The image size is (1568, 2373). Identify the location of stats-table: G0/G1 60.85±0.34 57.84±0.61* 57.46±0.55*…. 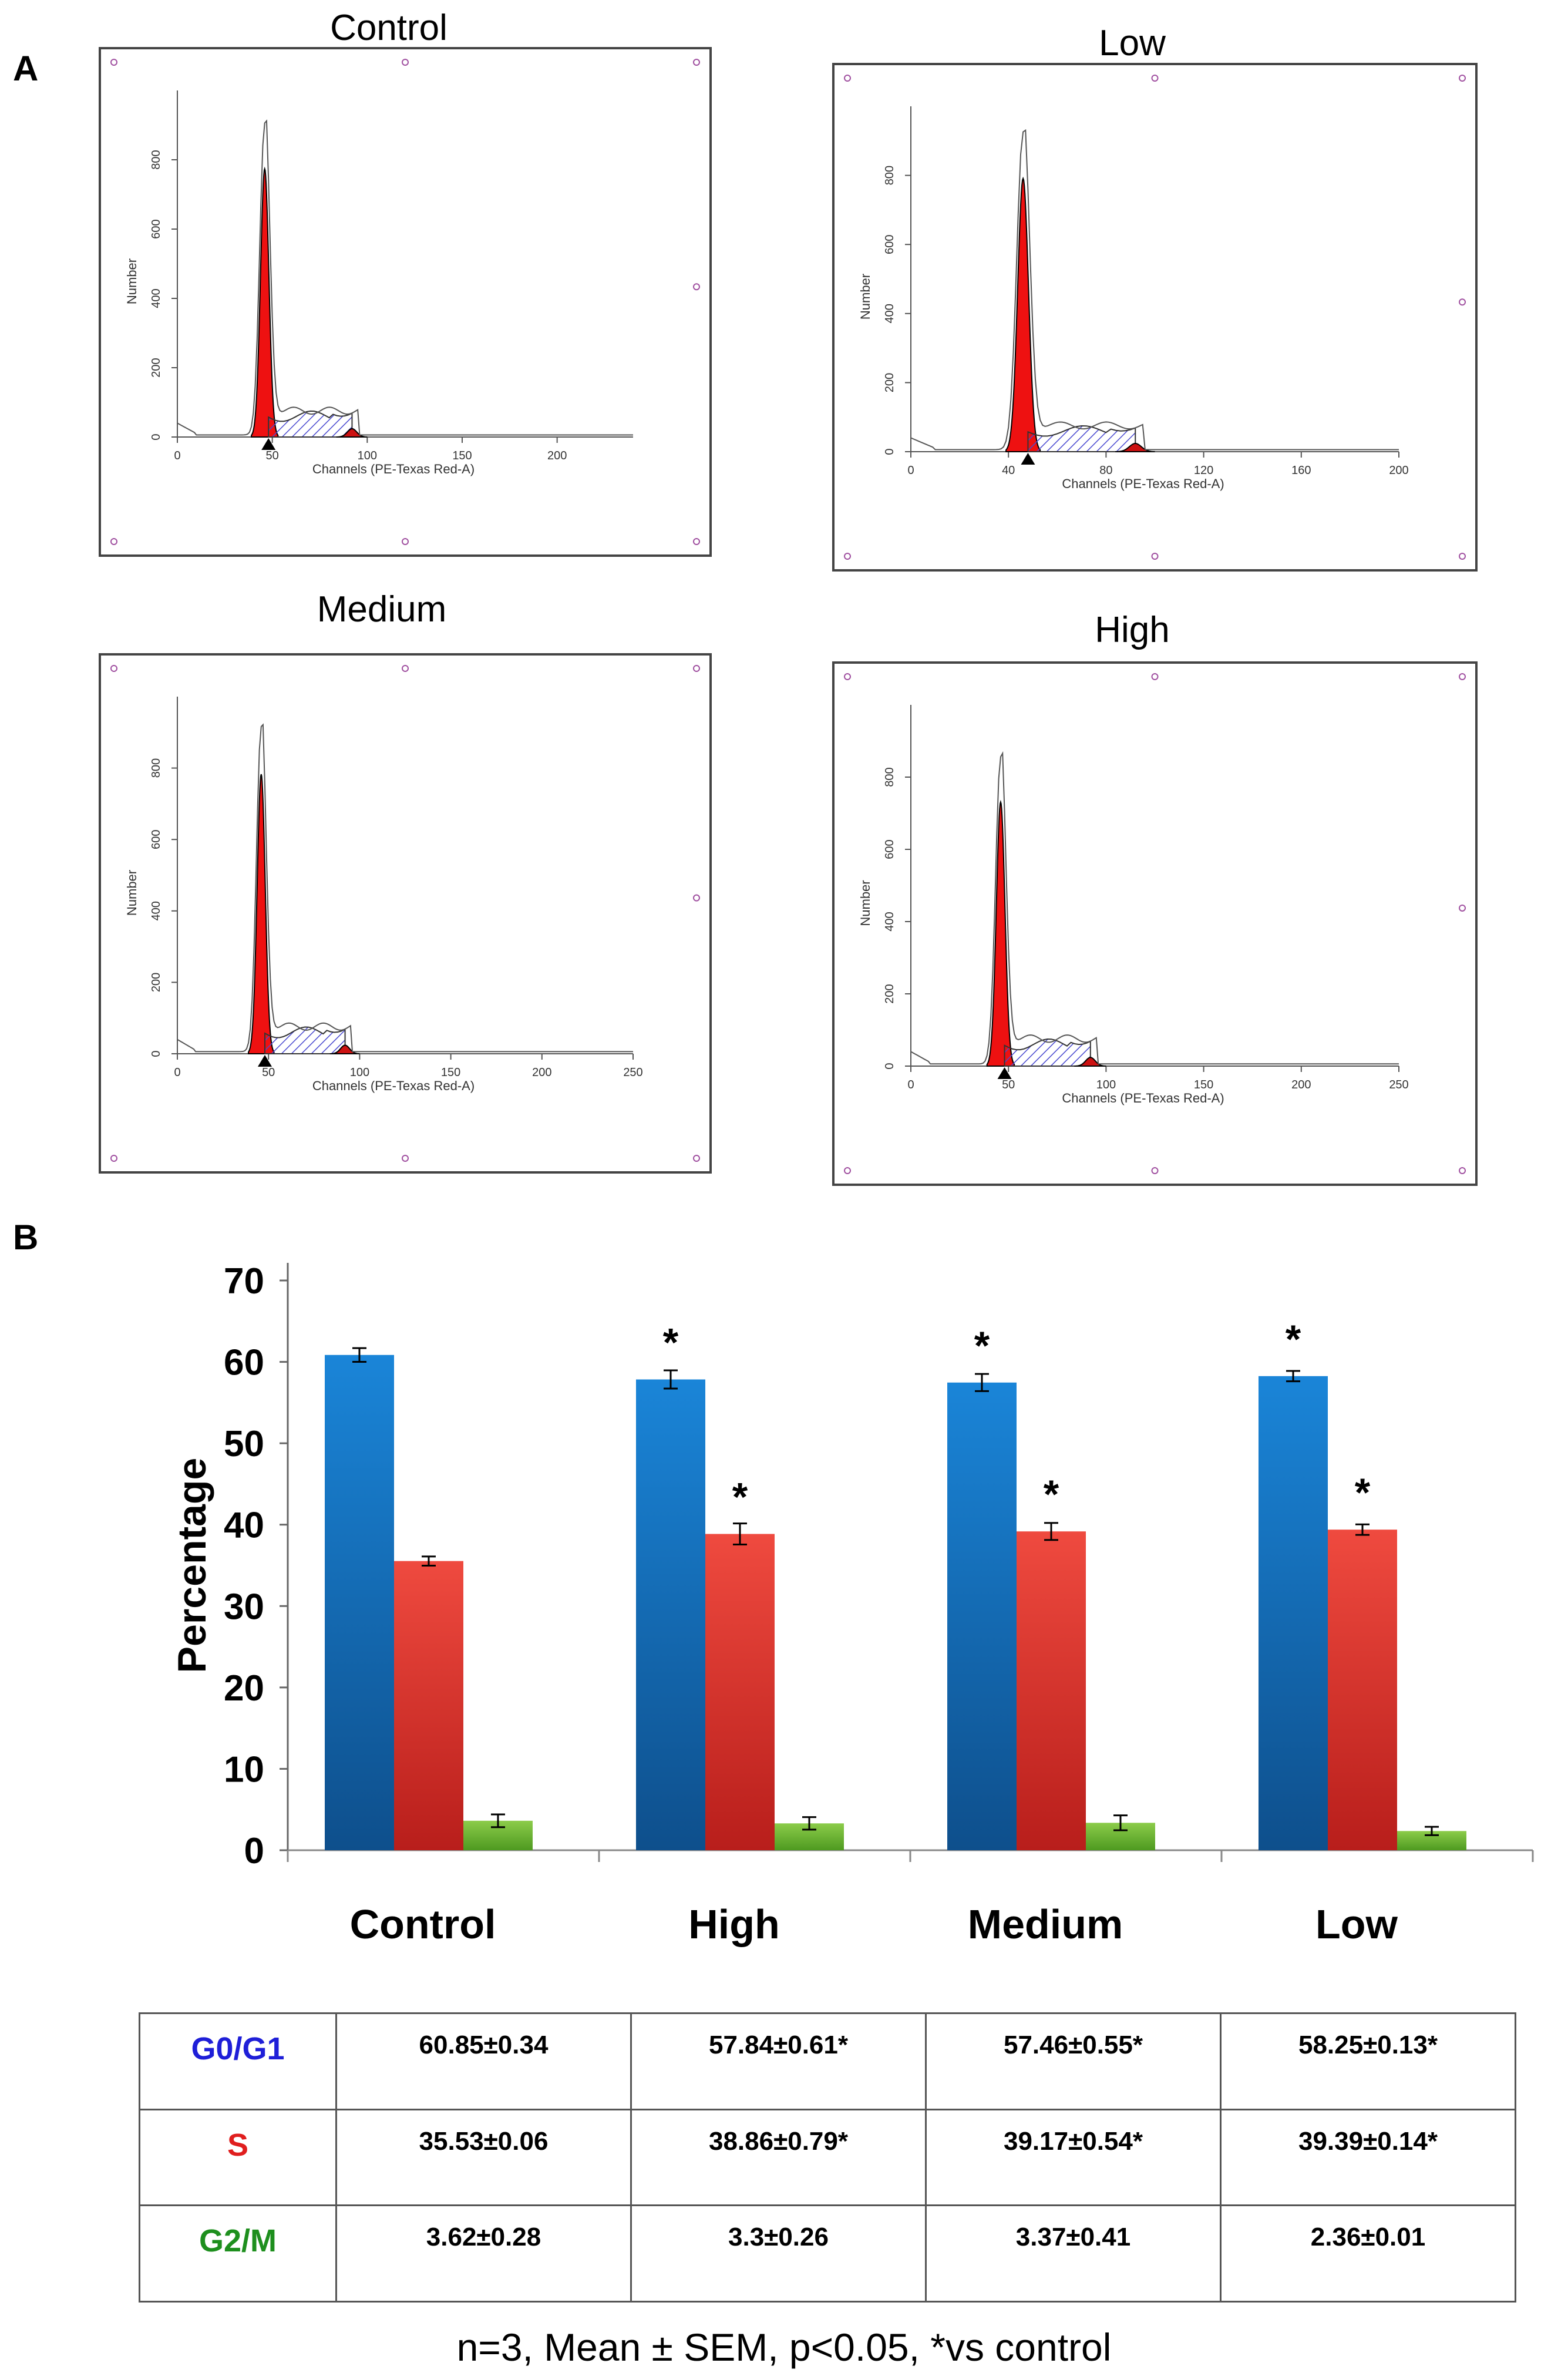
(827, 2157).